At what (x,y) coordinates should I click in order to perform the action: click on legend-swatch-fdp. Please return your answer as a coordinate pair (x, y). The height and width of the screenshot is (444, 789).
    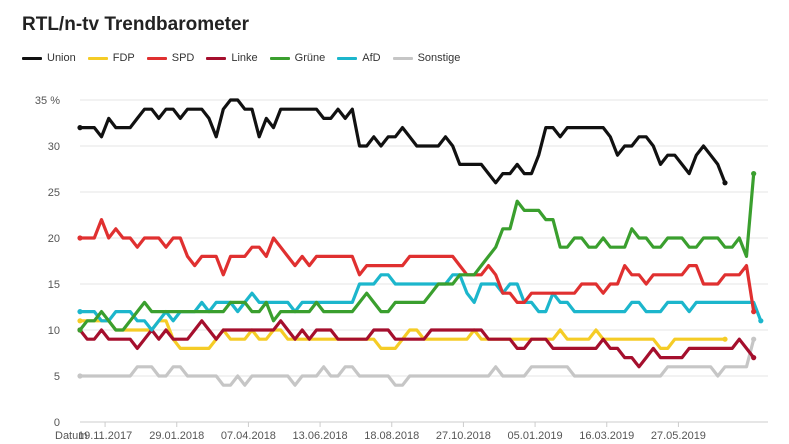
    Looking at the image, I should click on (97, 58).